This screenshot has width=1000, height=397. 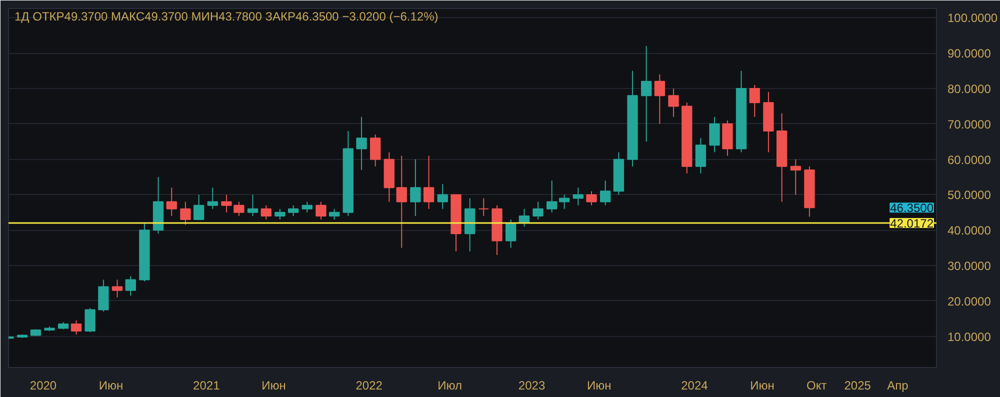 What do you see at coordinates (970, 124) in the screenshot?
I see `y-tick-label: 70.0000` at bounding box center [970, 124].